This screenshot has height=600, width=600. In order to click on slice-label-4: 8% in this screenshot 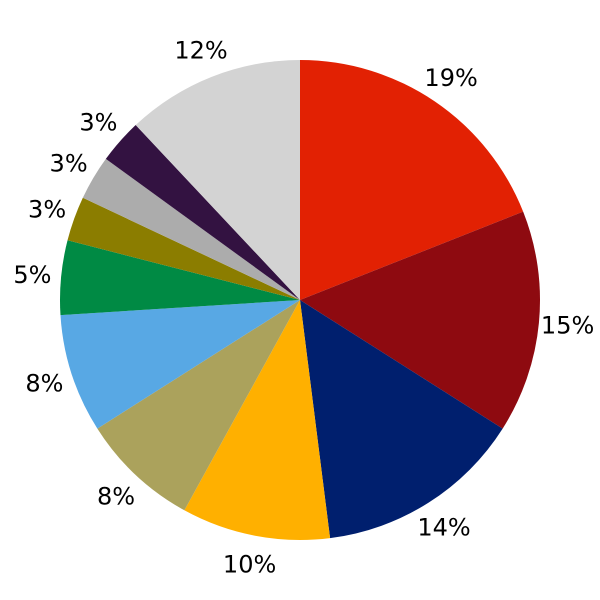, I will do `click(116, 496)`.